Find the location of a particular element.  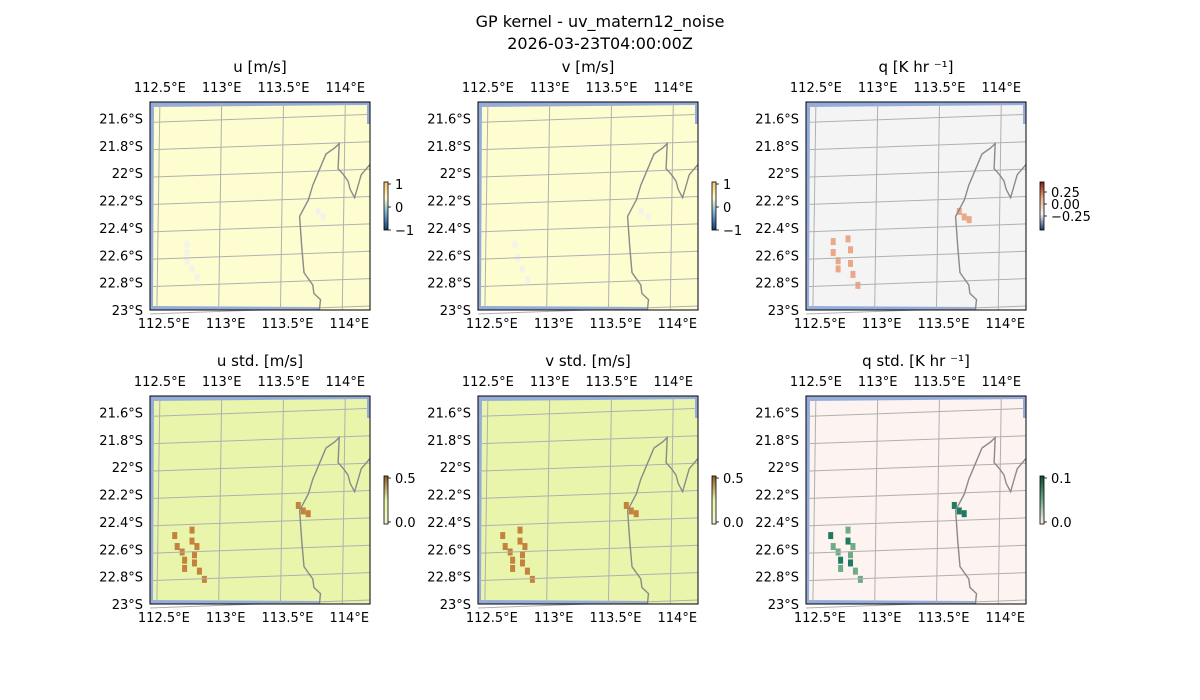

colorbar-tick-label: −0.25 is located at coordinates (1071, 217).